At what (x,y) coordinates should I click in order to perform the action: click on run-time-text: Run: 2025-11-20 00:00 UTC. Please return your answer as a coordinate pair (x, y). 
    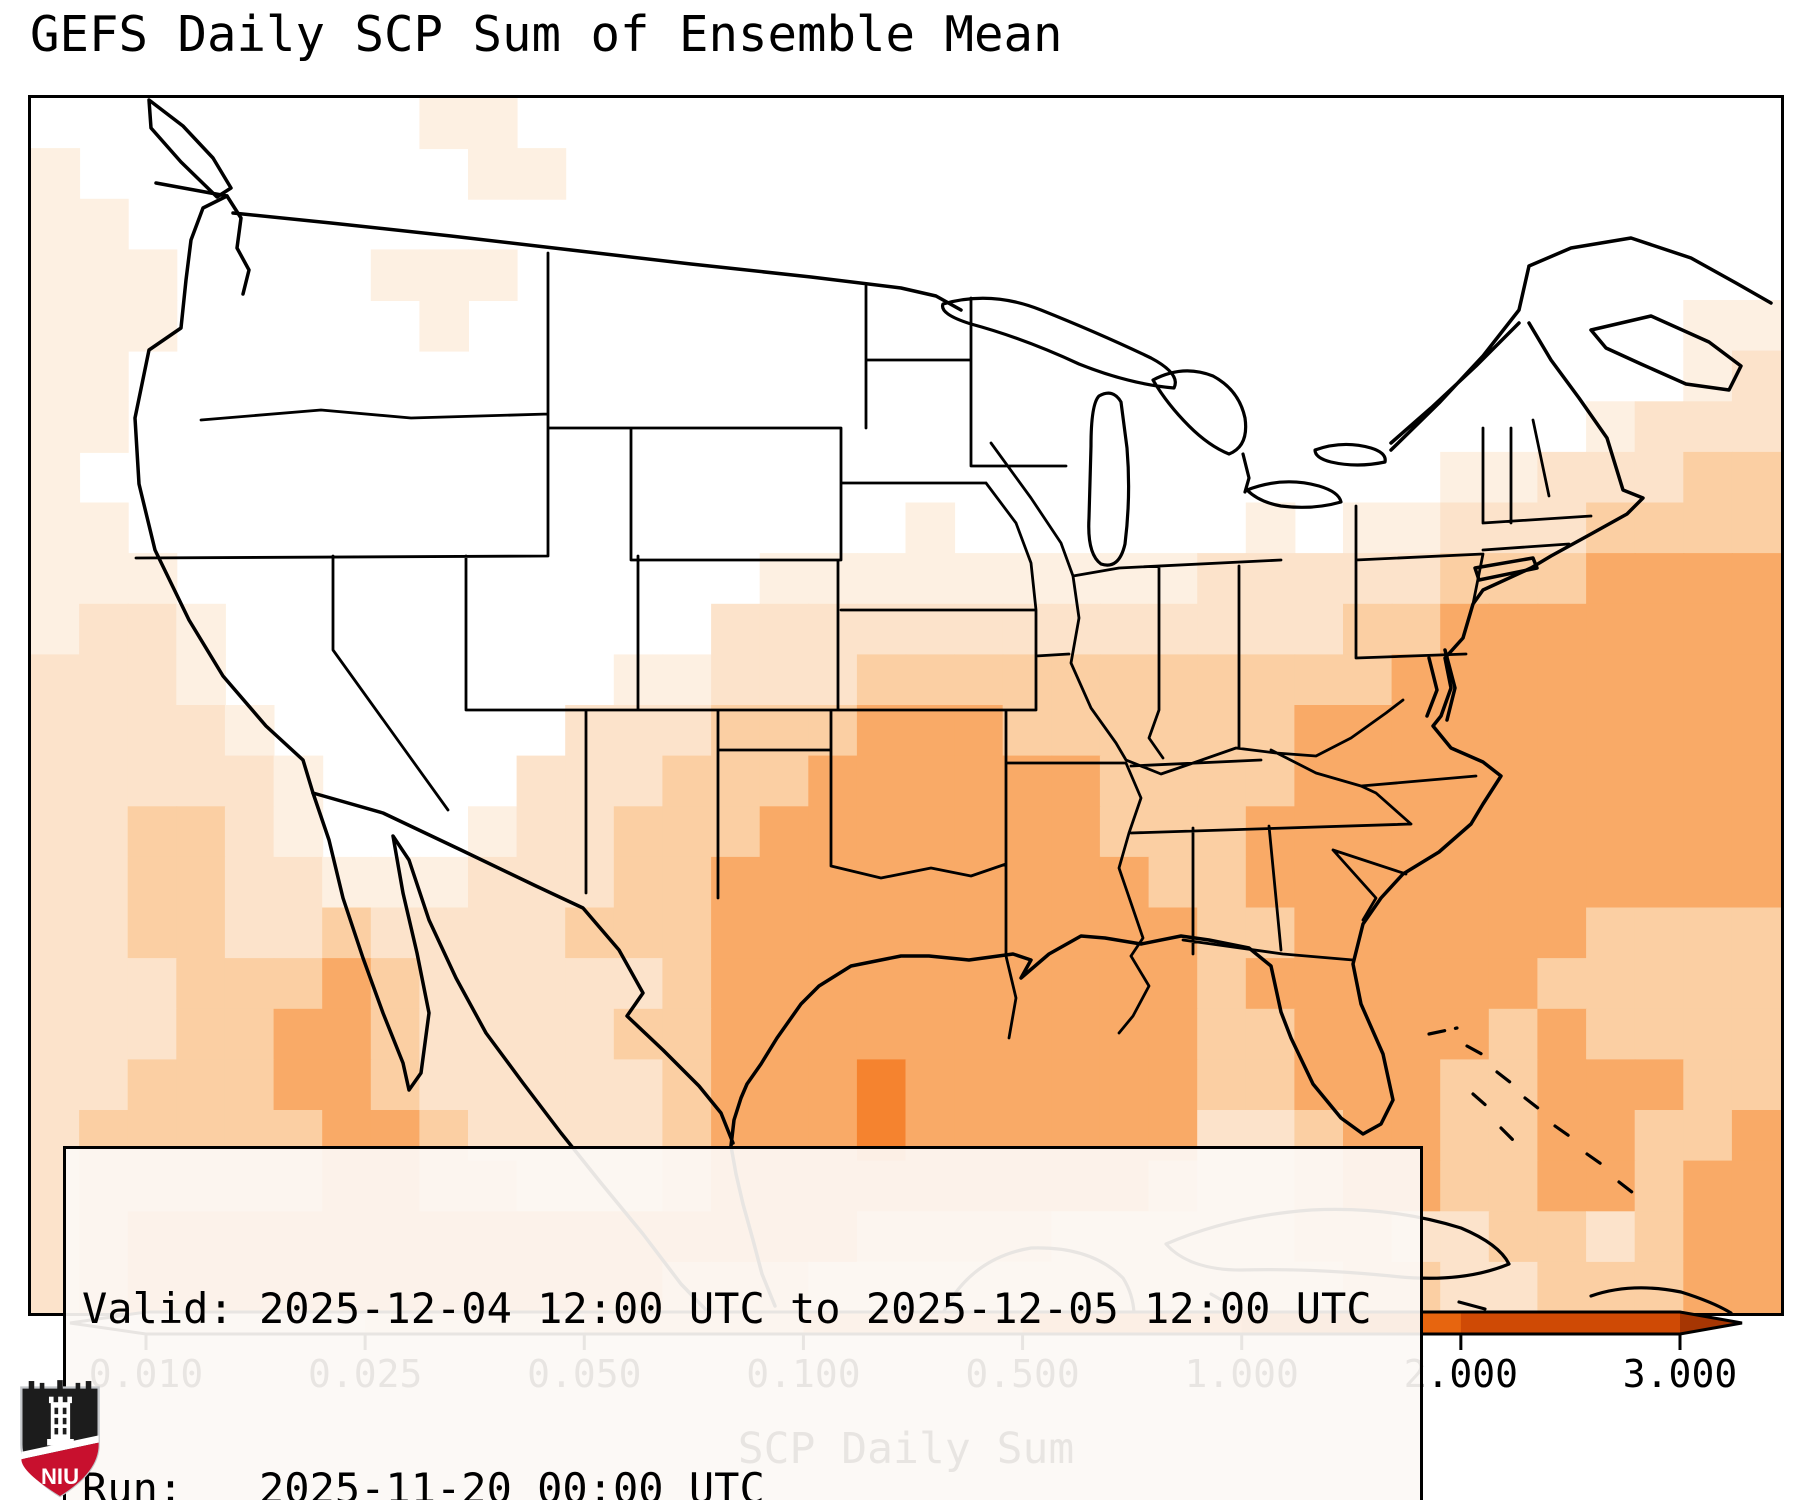
    Looking at the image, I should click on (423, 1482).